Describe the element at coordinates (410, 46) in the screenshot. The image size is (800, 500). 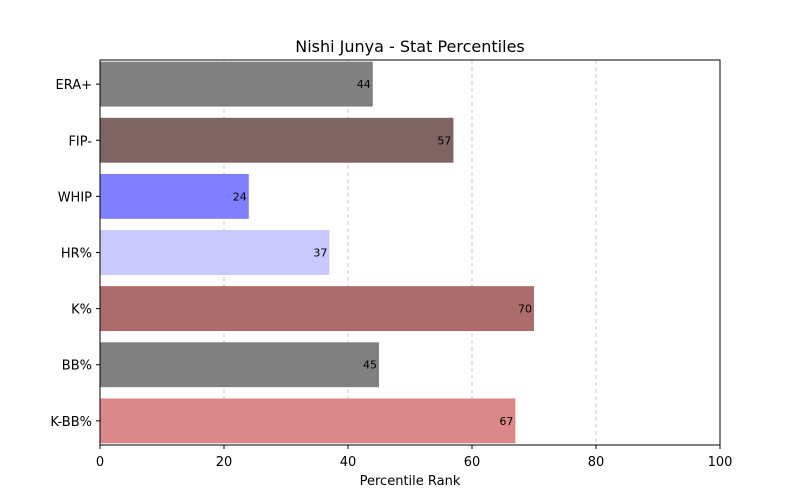
I see `chart-title: Nishi Junya - Stat Percentiles` at that location.